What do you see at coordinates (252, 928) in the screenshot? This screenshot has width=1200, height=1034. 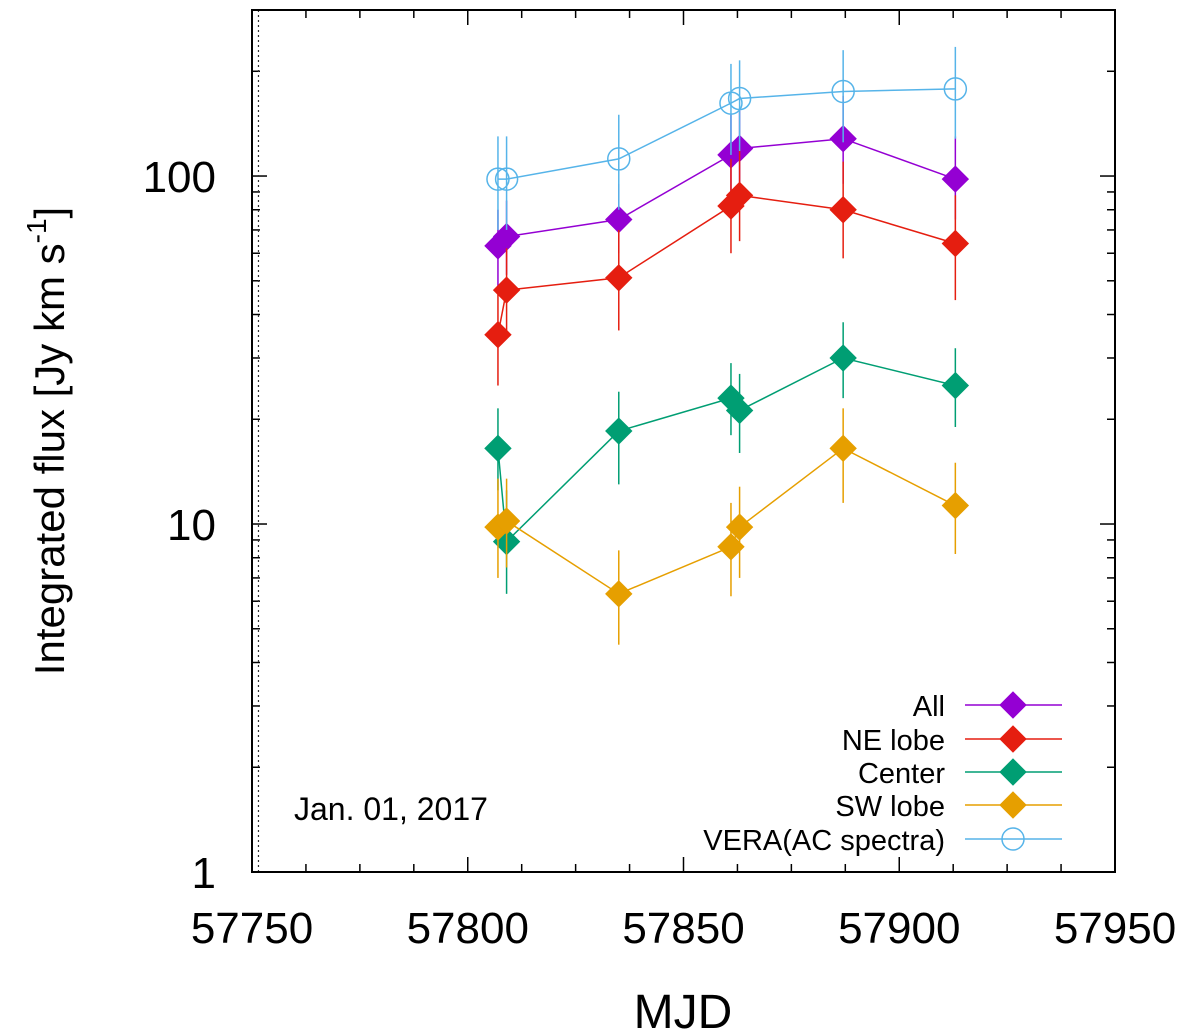 I see `x-tick-label: 57750` at bounding box center [252, 928].